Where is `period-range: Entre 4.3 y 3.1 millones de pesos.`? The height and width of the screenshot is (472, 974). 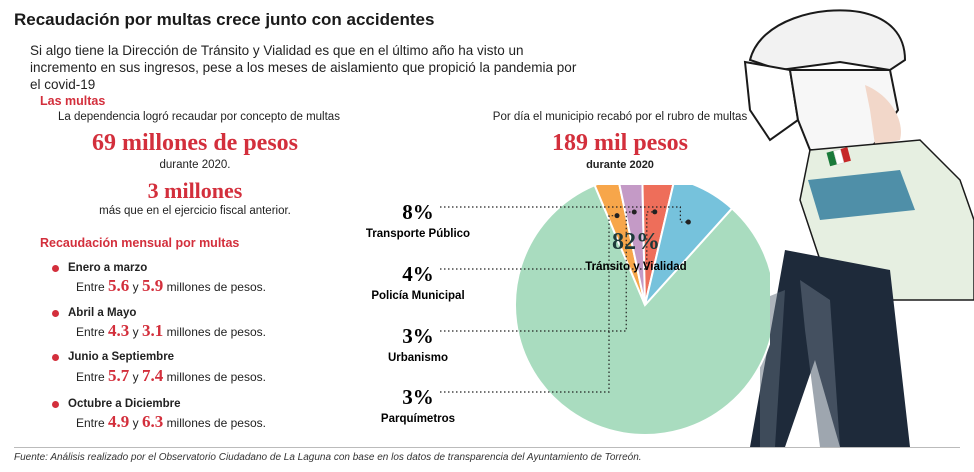
period-range: Entre 4.3 y 3.1 millones de pesos. is located at coordinates (171, 330).